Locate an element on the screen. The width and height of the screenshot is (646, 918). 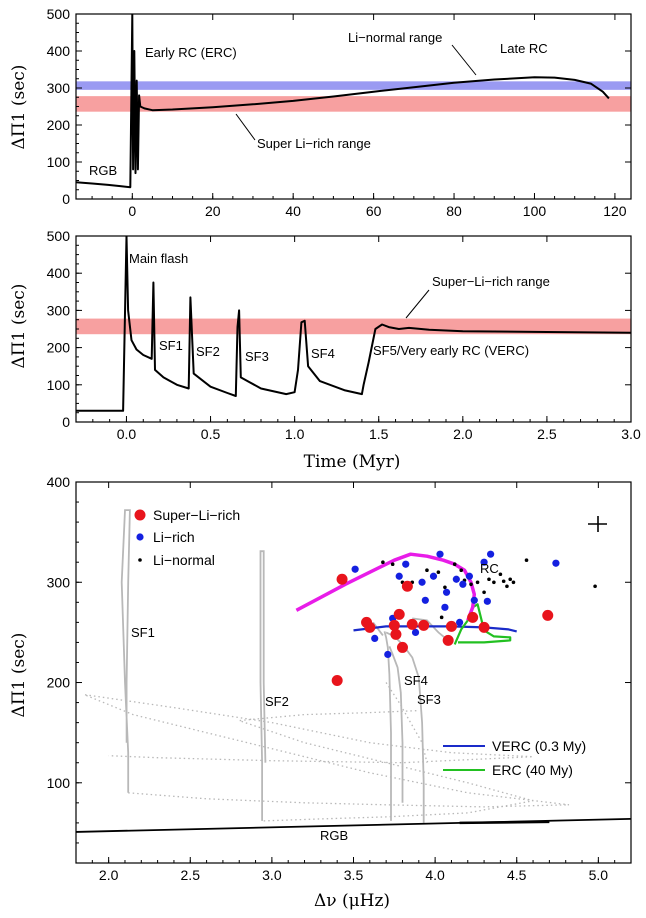
x-tick-label-4: 80 is located at coordinates (454, 211).